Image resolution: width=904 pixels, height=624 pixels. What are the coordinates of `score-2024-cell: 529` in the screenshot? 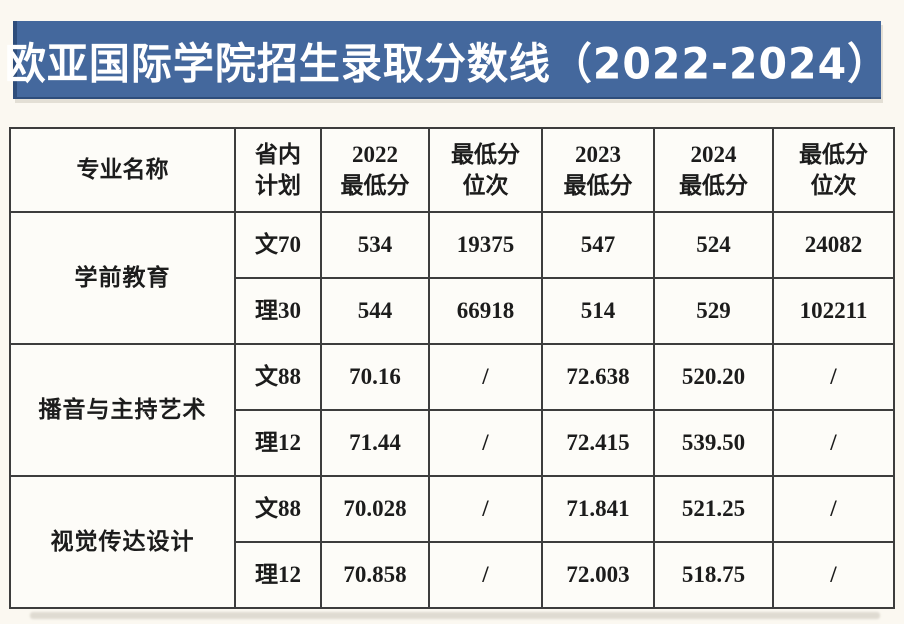 It's located at (713, 311).